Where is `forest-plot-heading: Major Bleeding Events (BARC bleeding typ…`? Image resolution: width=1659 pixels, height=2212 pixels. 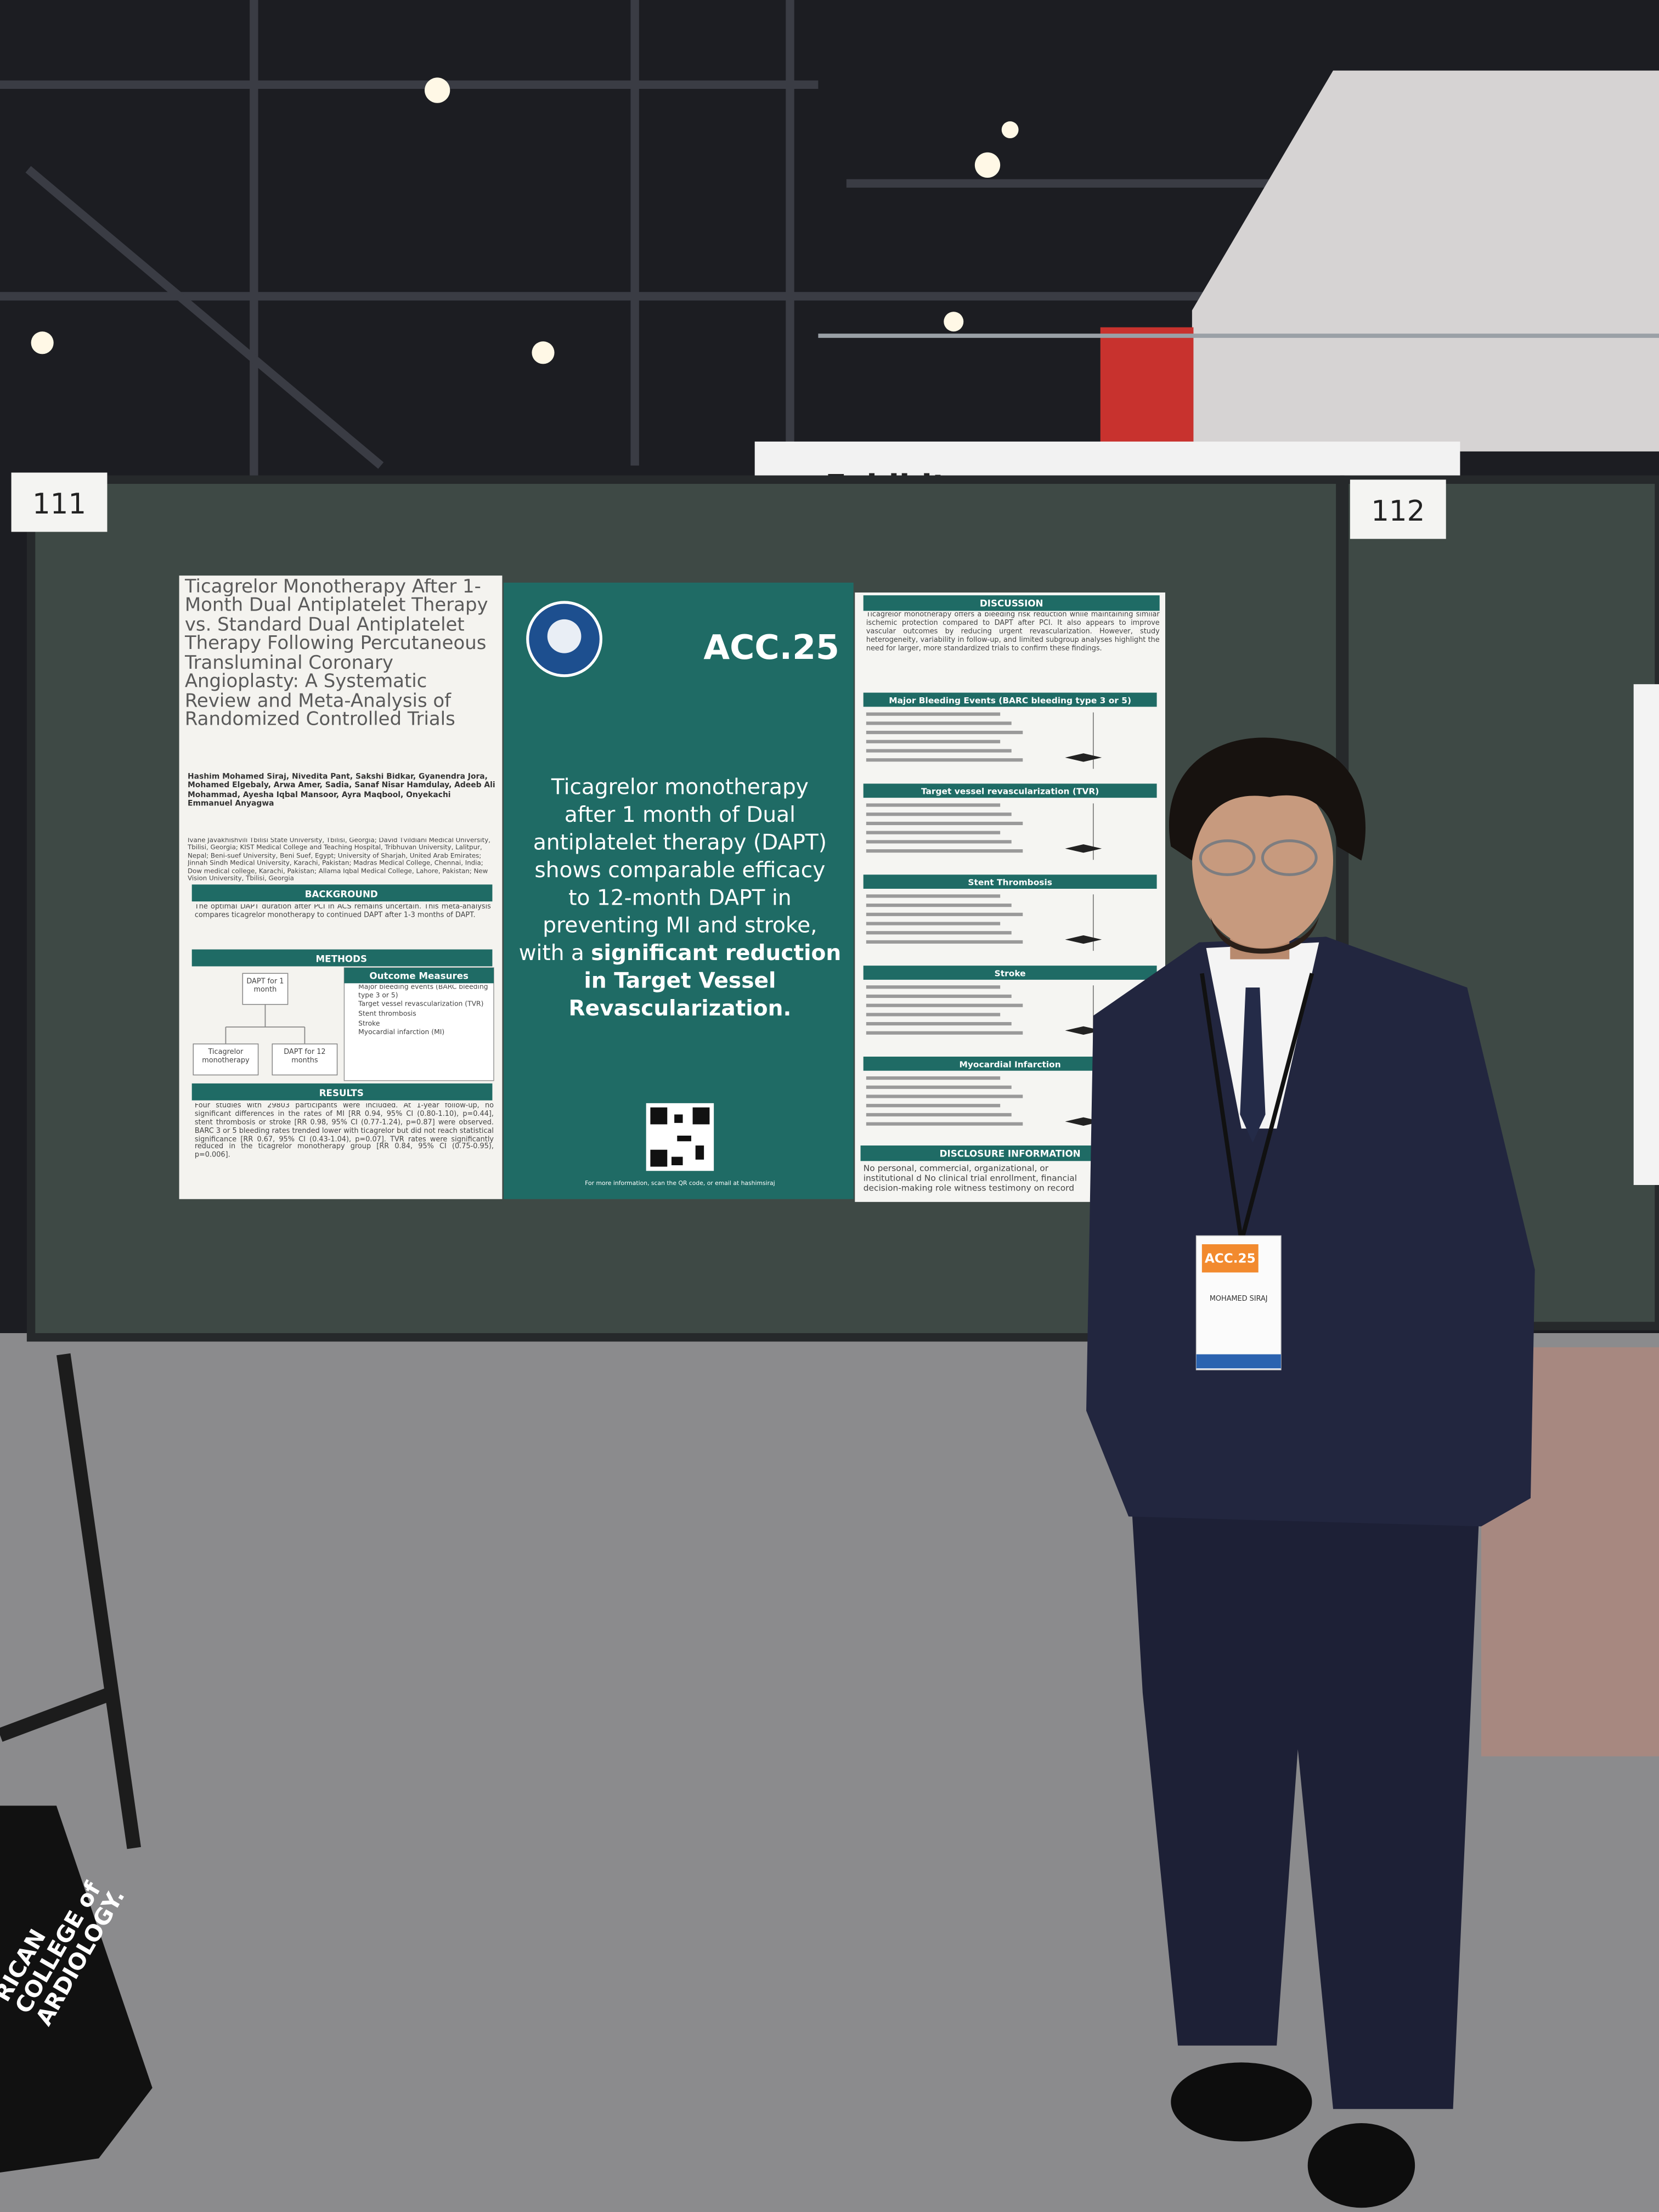
forest-plot-heading: Major Bleeding Events (BARC bleeding typ… is located at coordinates (1010, 701).